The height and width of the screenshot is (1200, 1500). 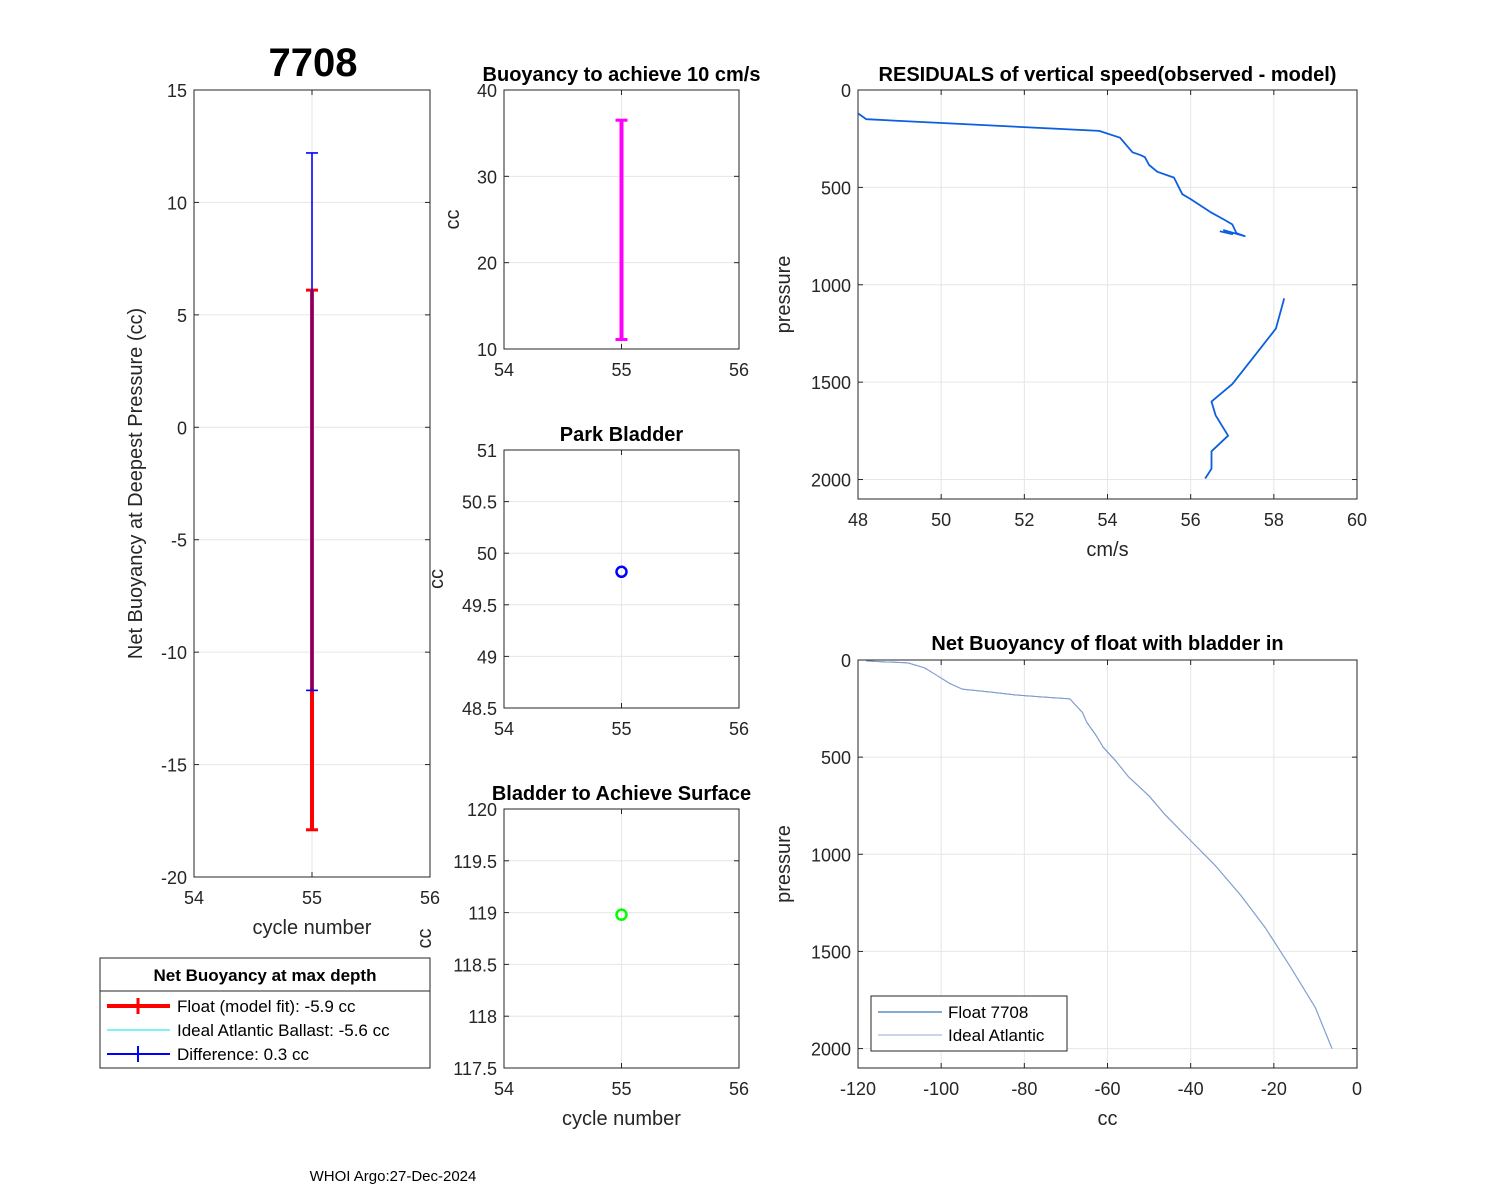 What do you see at coordinates (265, 975) in the screenshot?
I see `legend-title: Net Buoyancy at max depth` at bounding box center [265, 975].